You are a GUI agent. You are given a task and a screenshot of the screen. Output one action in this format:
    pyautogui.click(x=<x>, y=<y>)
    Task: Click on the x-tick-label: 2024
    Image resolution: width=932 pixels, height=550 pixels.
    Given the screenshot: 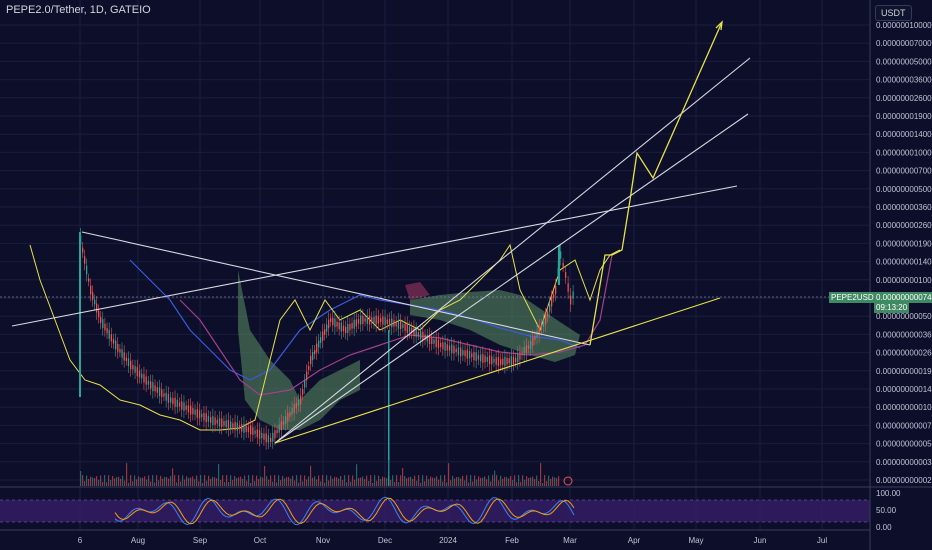 What is the action you would take?
    pyautogui.click(x=448, y=540)
    